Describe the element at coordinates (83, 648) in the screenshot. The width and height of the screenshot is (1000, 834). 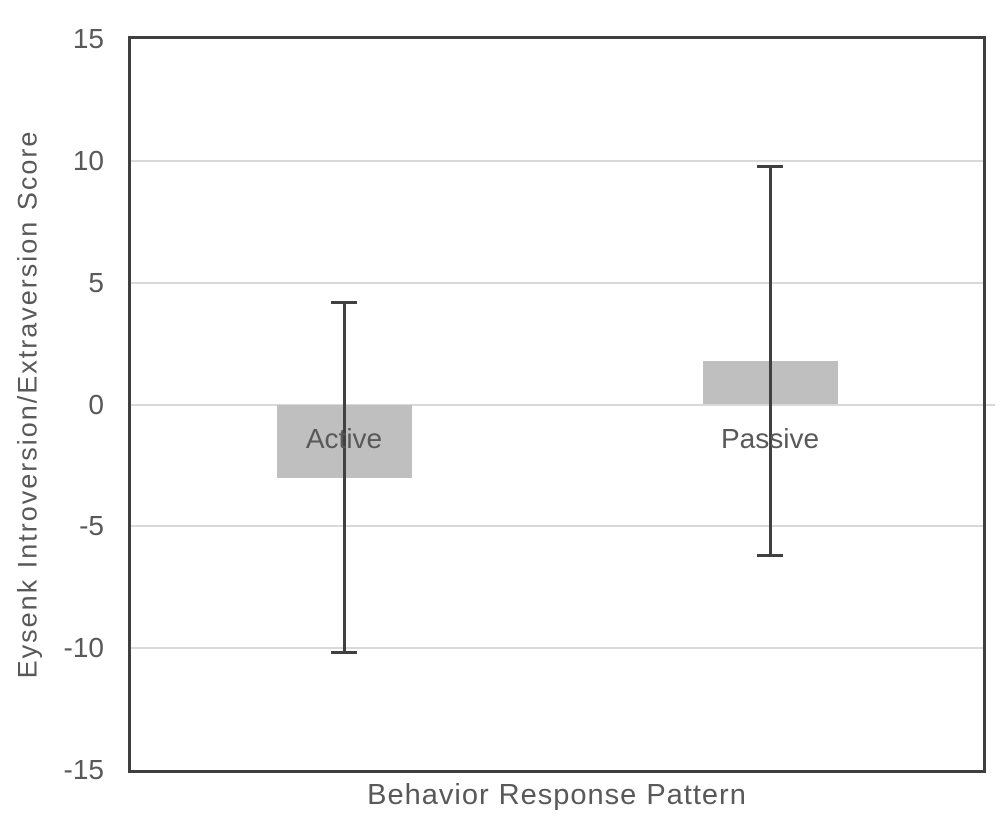
I see `y-tick-label: -10` at that location.